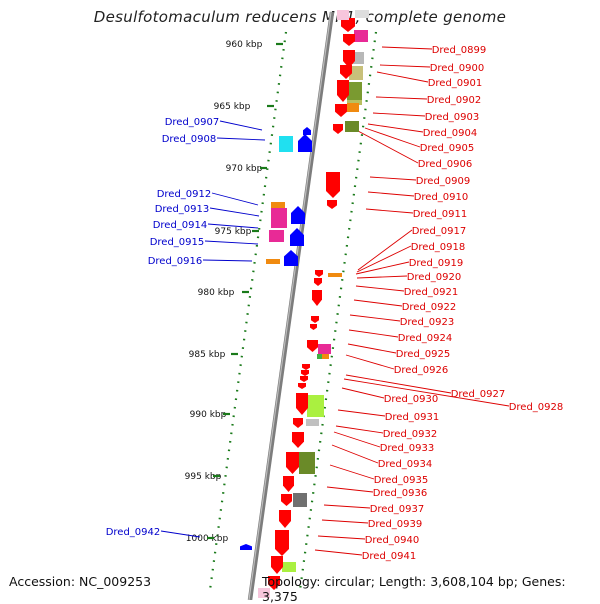 The image size is (600, 604). I want to click on left-gene-label: Dred_0942, so click(133, 532).